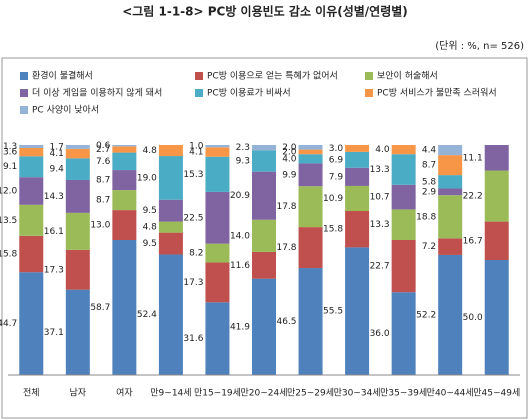 This screenshot has width=530, height=420. Describe the element at coordinates (243, 148) in the screenshot. I see `value-label: 2.3` at that location.